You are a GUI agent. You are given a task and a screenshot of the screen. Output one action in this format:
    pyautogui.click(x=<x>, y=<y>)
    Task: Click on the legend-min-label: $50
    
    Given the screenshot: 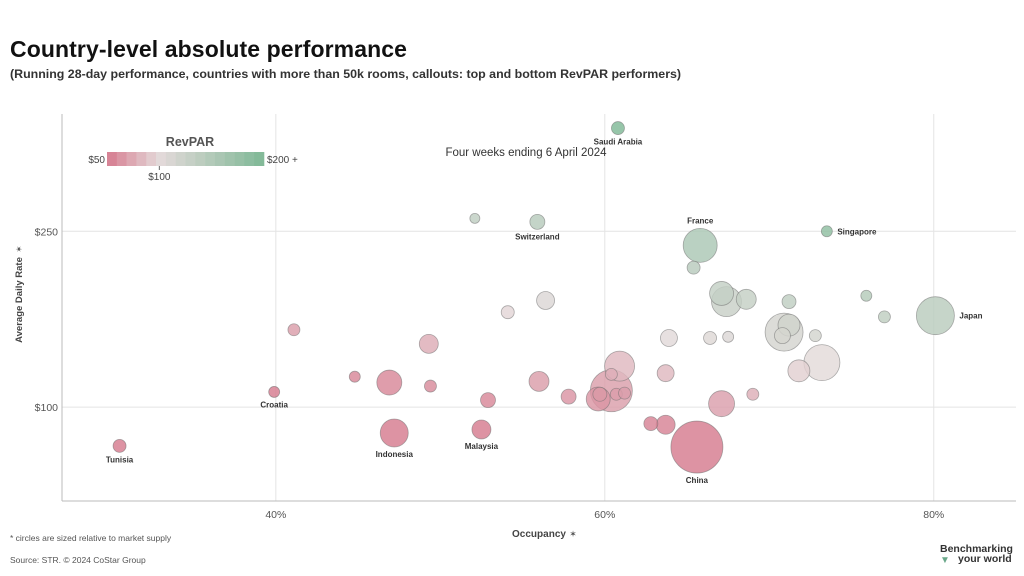 What is the action you would take?
    pyautogui.click(x=96, y=160)
    